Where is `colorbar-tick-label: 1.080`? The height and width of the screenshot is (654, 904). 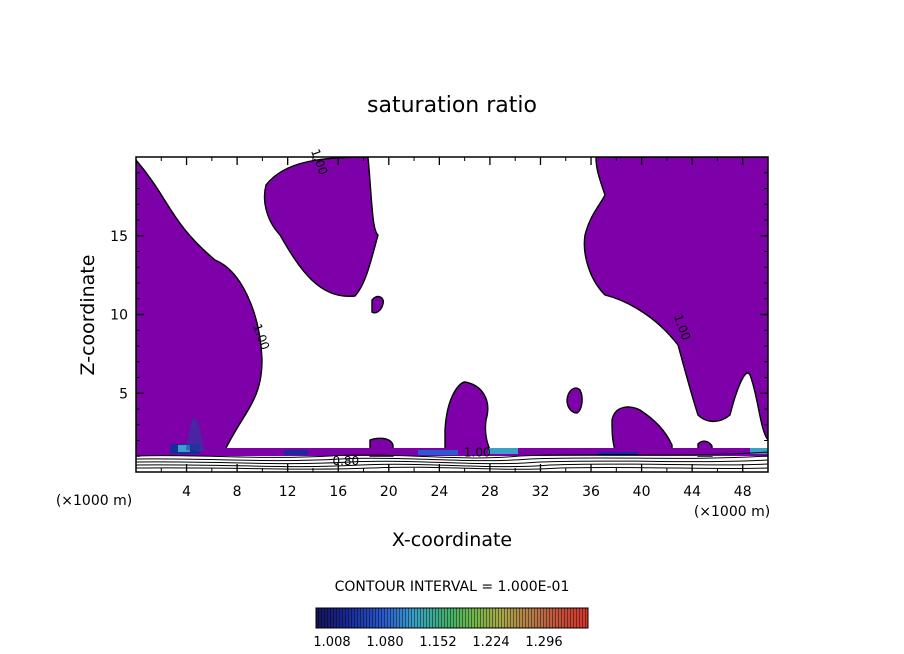 colorbar-tick-label: 1.080 is located at coordinates (384, 642).